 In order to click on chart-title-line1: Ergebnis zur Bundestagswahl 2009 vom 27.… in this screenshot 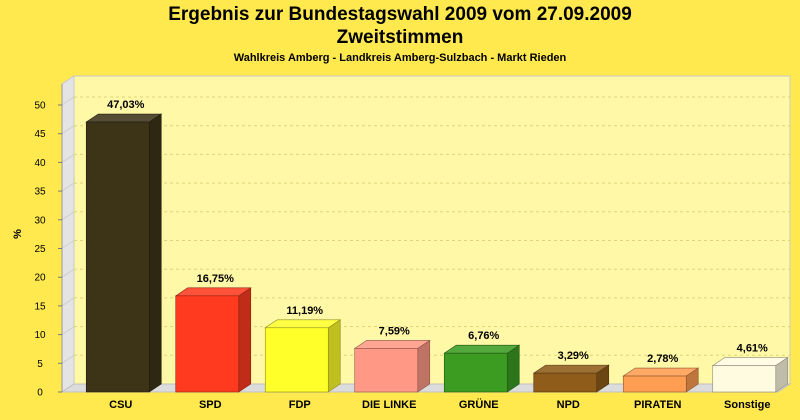, I will do `click(400, 14)`.